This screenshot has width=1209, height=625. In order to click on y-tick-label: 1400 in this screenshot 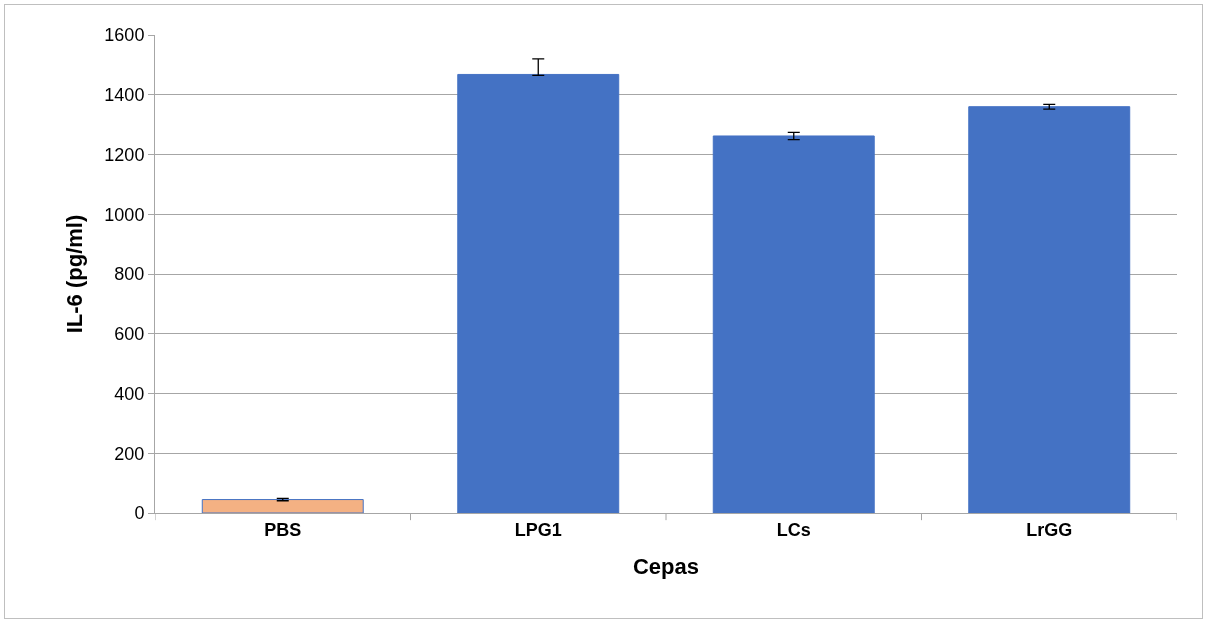, I will do `click(124, 95)`.